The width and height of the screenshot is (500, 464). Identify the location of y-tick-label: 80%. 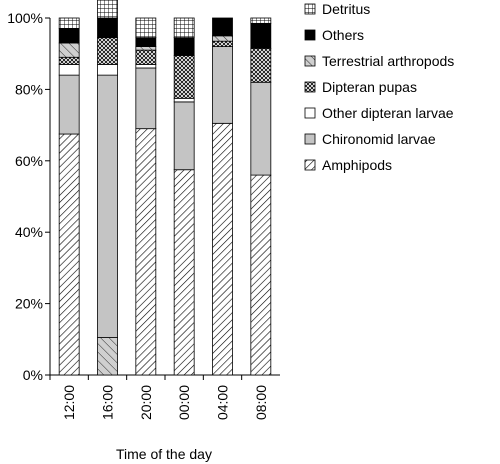
(29, 89).